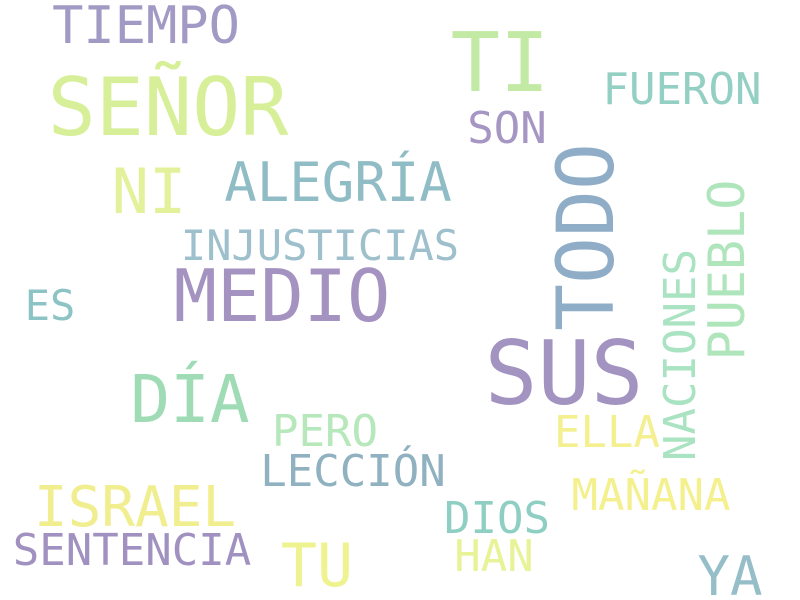  What do you see at coordinates (149, 191) in the screenshot?
I see `word-ni: NI` at bounding box center [149, 191].